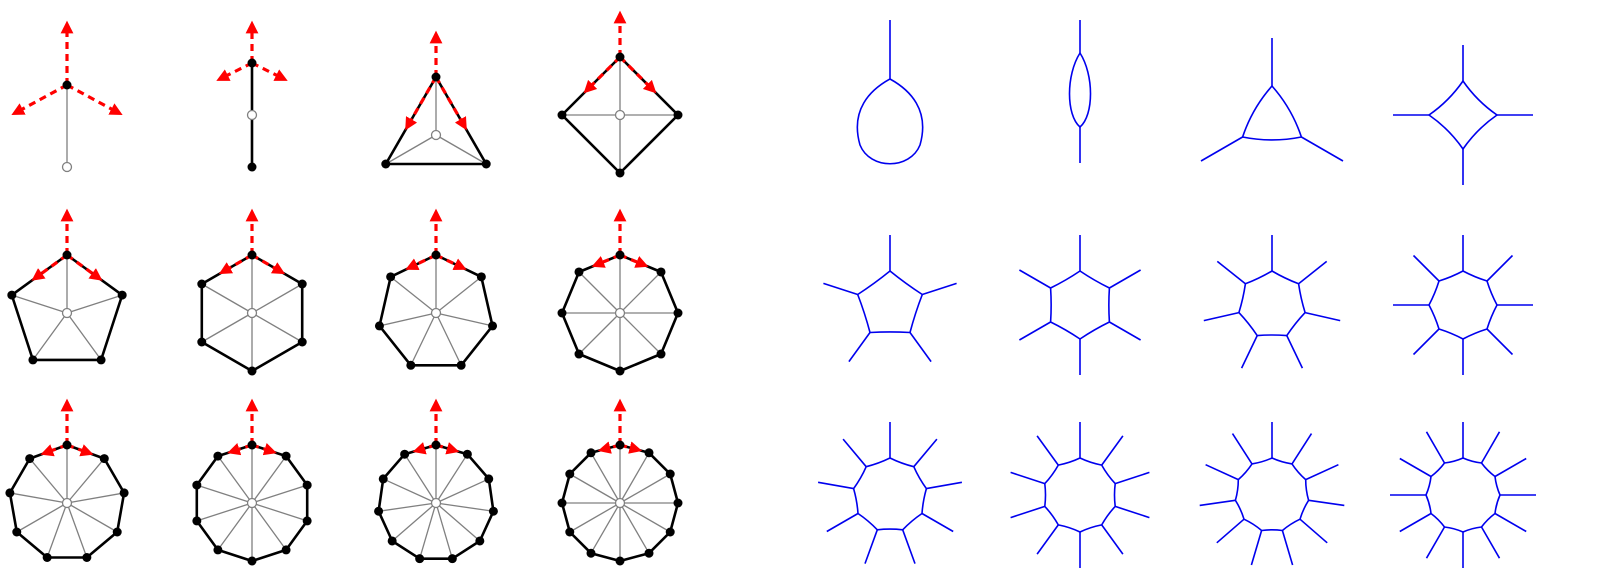 Image resolution: width=1600 pixels, height=584 pixels. Describe the element at coordinates (1080, 90) in the screenshot. I see `dual-lens` at that location.